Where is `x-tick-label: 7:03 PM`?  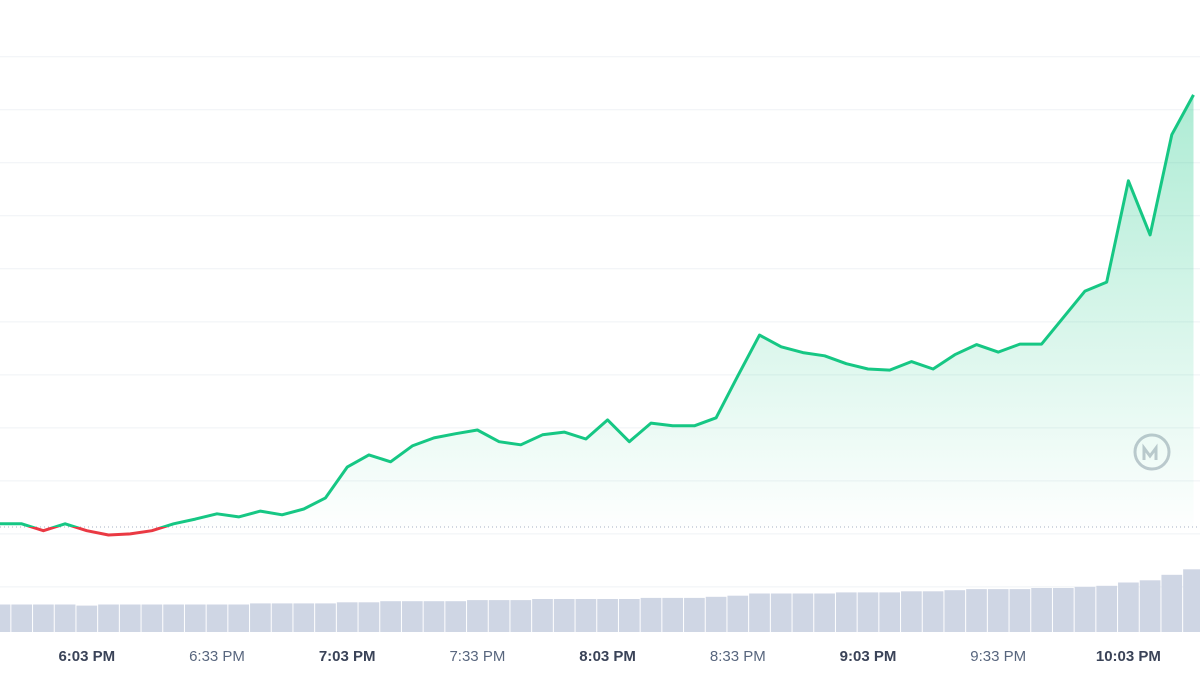
x-tick-label: 7:03 PM is located at coordinates (347, 656).